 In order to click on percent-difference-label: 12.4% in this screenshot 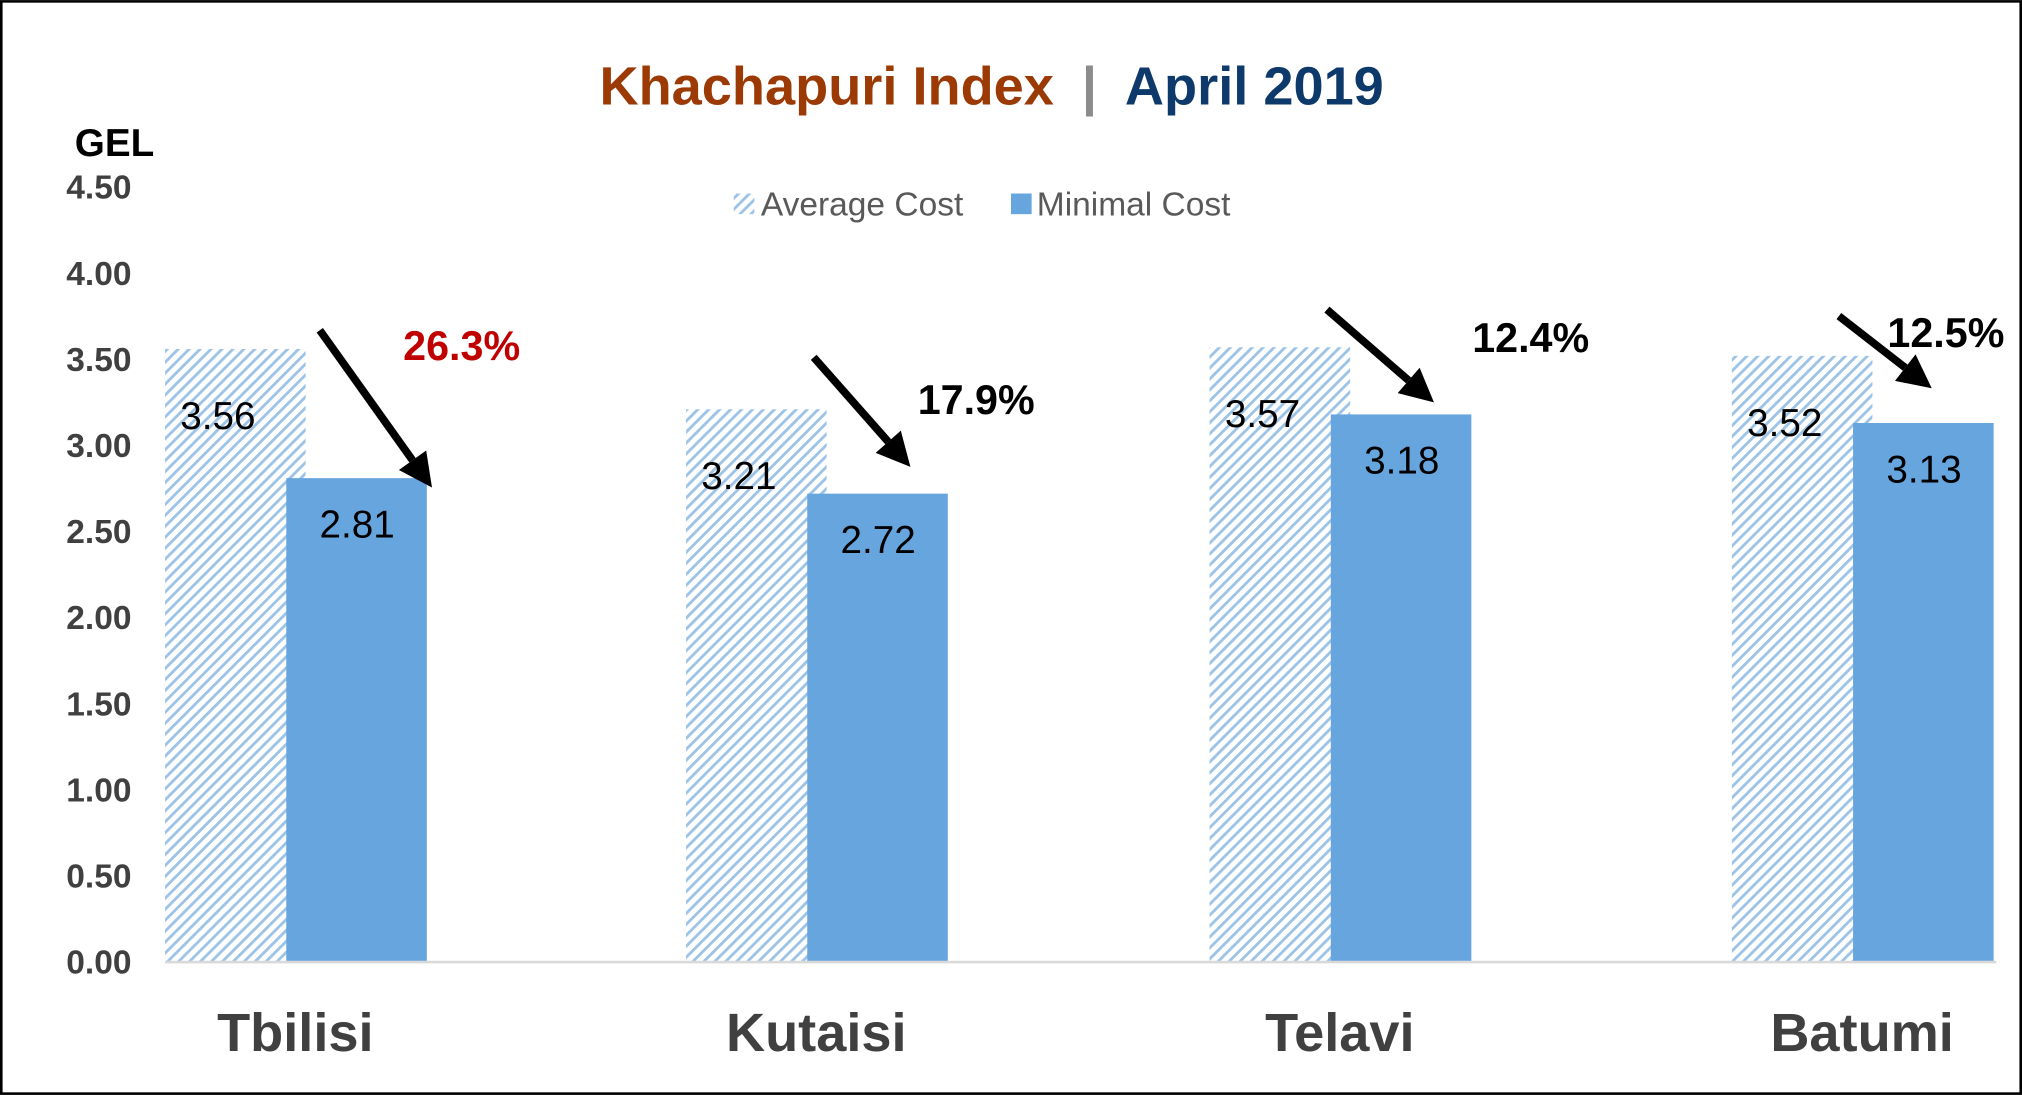, I will do `click(1530, 338)`.